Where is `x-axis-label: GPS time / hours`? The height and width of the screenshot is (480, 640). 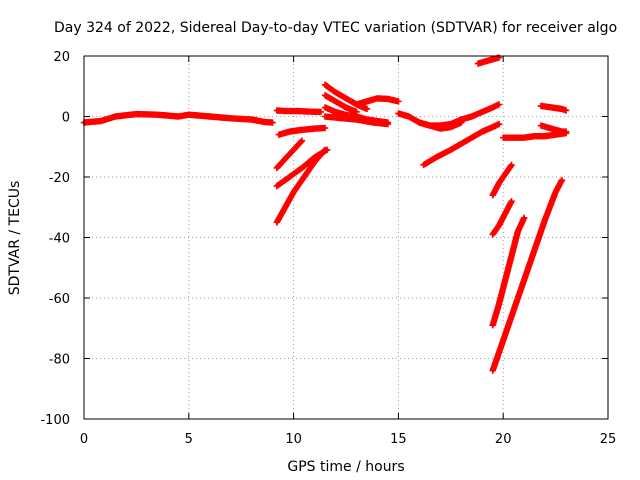
x-axis-label: GPS time / hours is located at coordinates (345, 467).